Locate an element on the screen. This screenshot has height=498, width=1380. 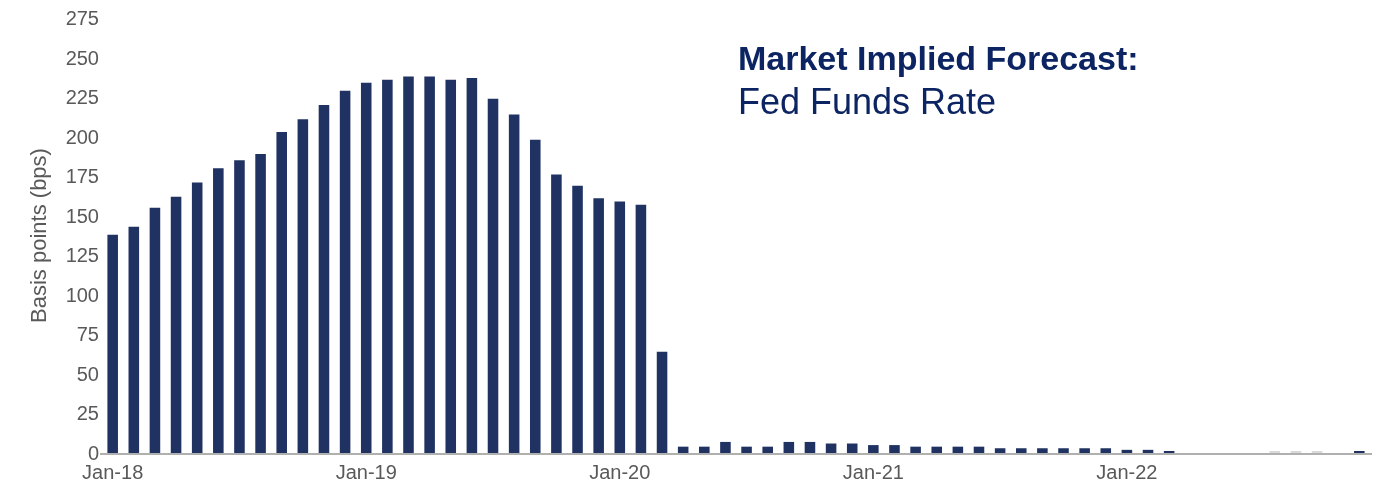
y-tick-label: 225 is located at coordinates (82, 97).